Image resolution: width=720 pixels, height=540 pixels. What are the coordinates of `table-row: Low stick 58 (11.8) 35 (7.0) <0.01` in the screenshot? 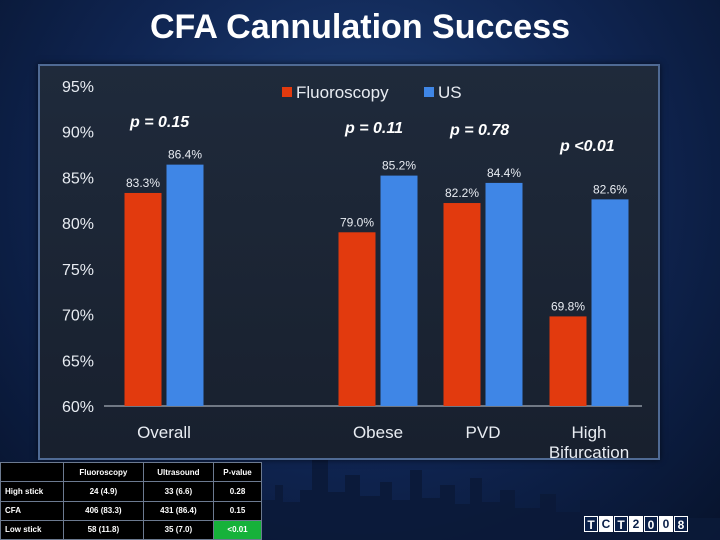 It's located at (131, 529).